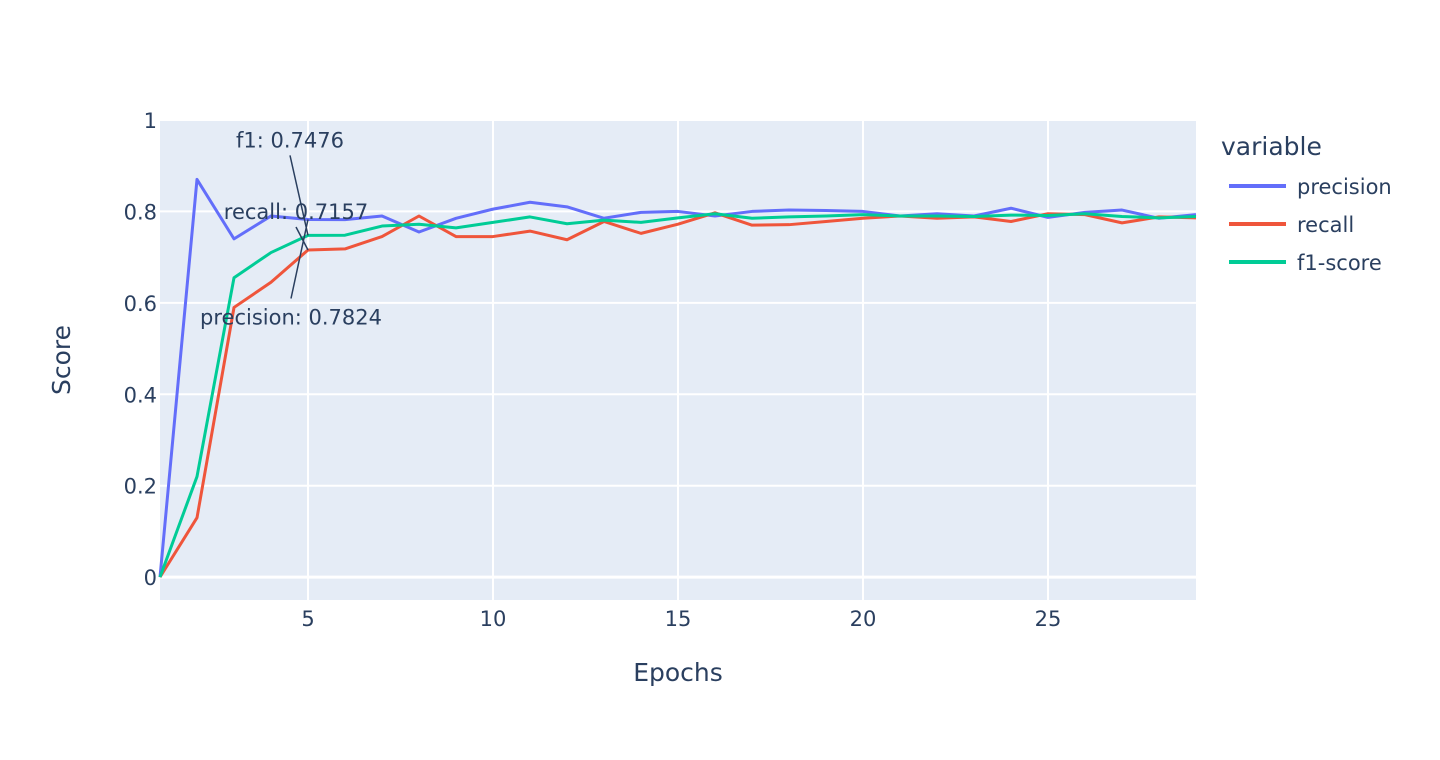 The height and width of the screenshot is (760, 1440). I want to click on legend-label-f1-score: f1-score, so click(1339, 263).